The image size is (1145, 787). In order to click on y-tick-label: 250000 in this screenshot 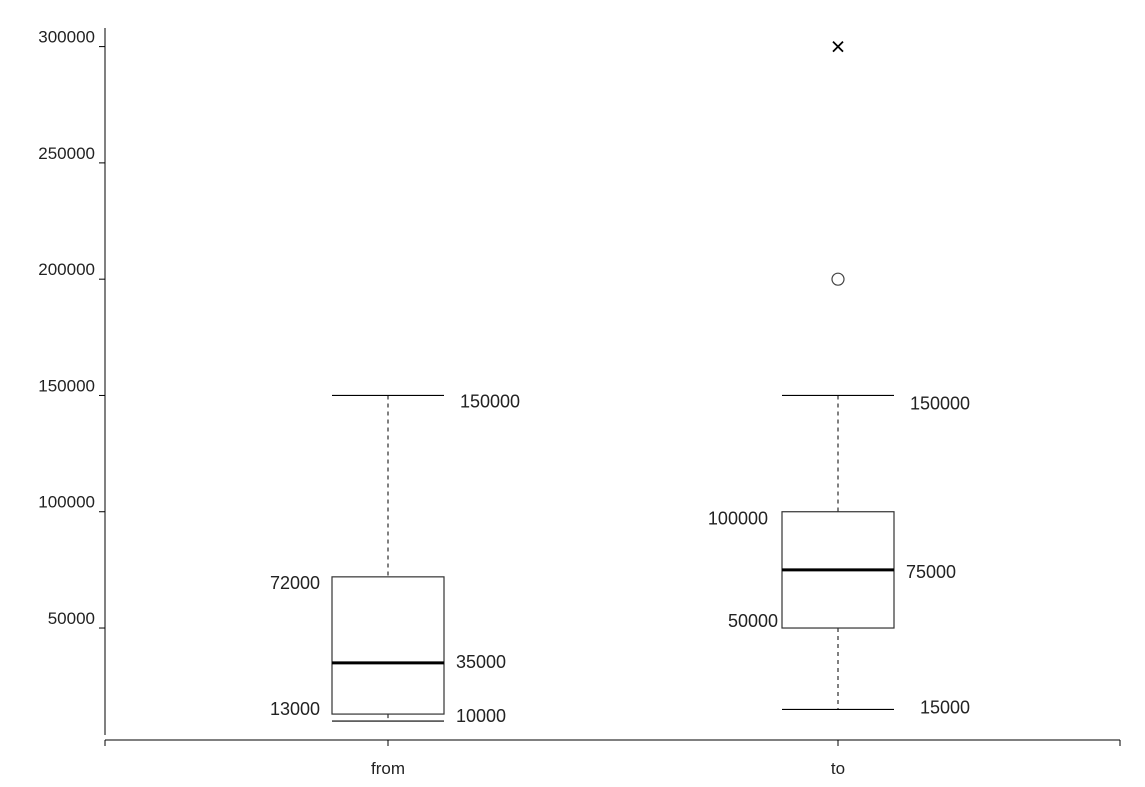, I will do `click(66, 153)`.